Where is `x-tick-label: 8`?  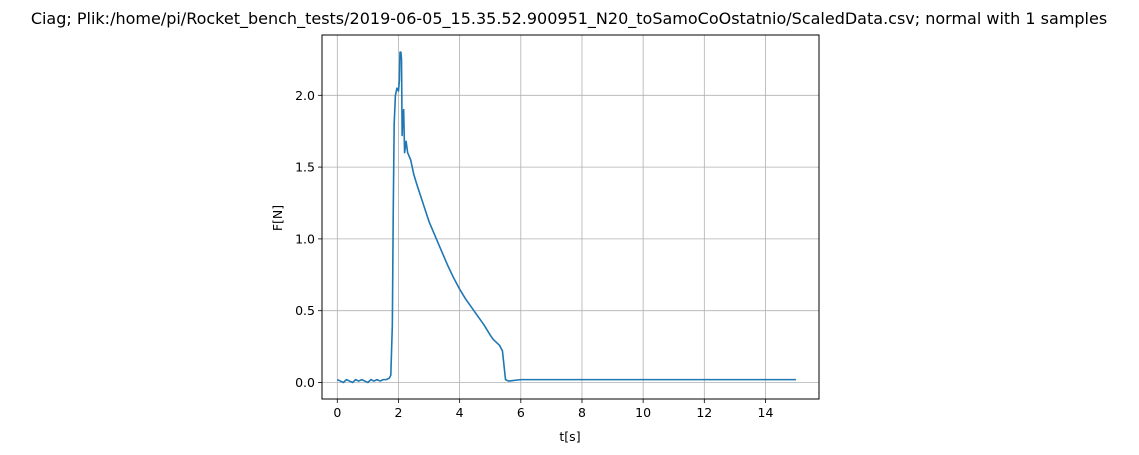 x-tick-label: 8 is located at coordinates (582, 412).